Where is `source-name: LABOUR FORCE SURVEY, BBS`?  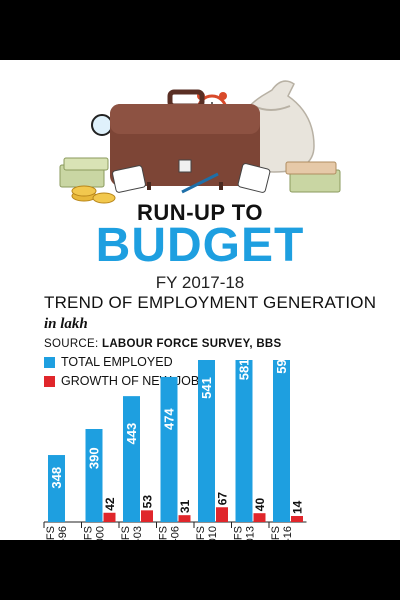 source-name: LABOUR FORCE SURVEY, BBS is located at coordinates (192, 344).